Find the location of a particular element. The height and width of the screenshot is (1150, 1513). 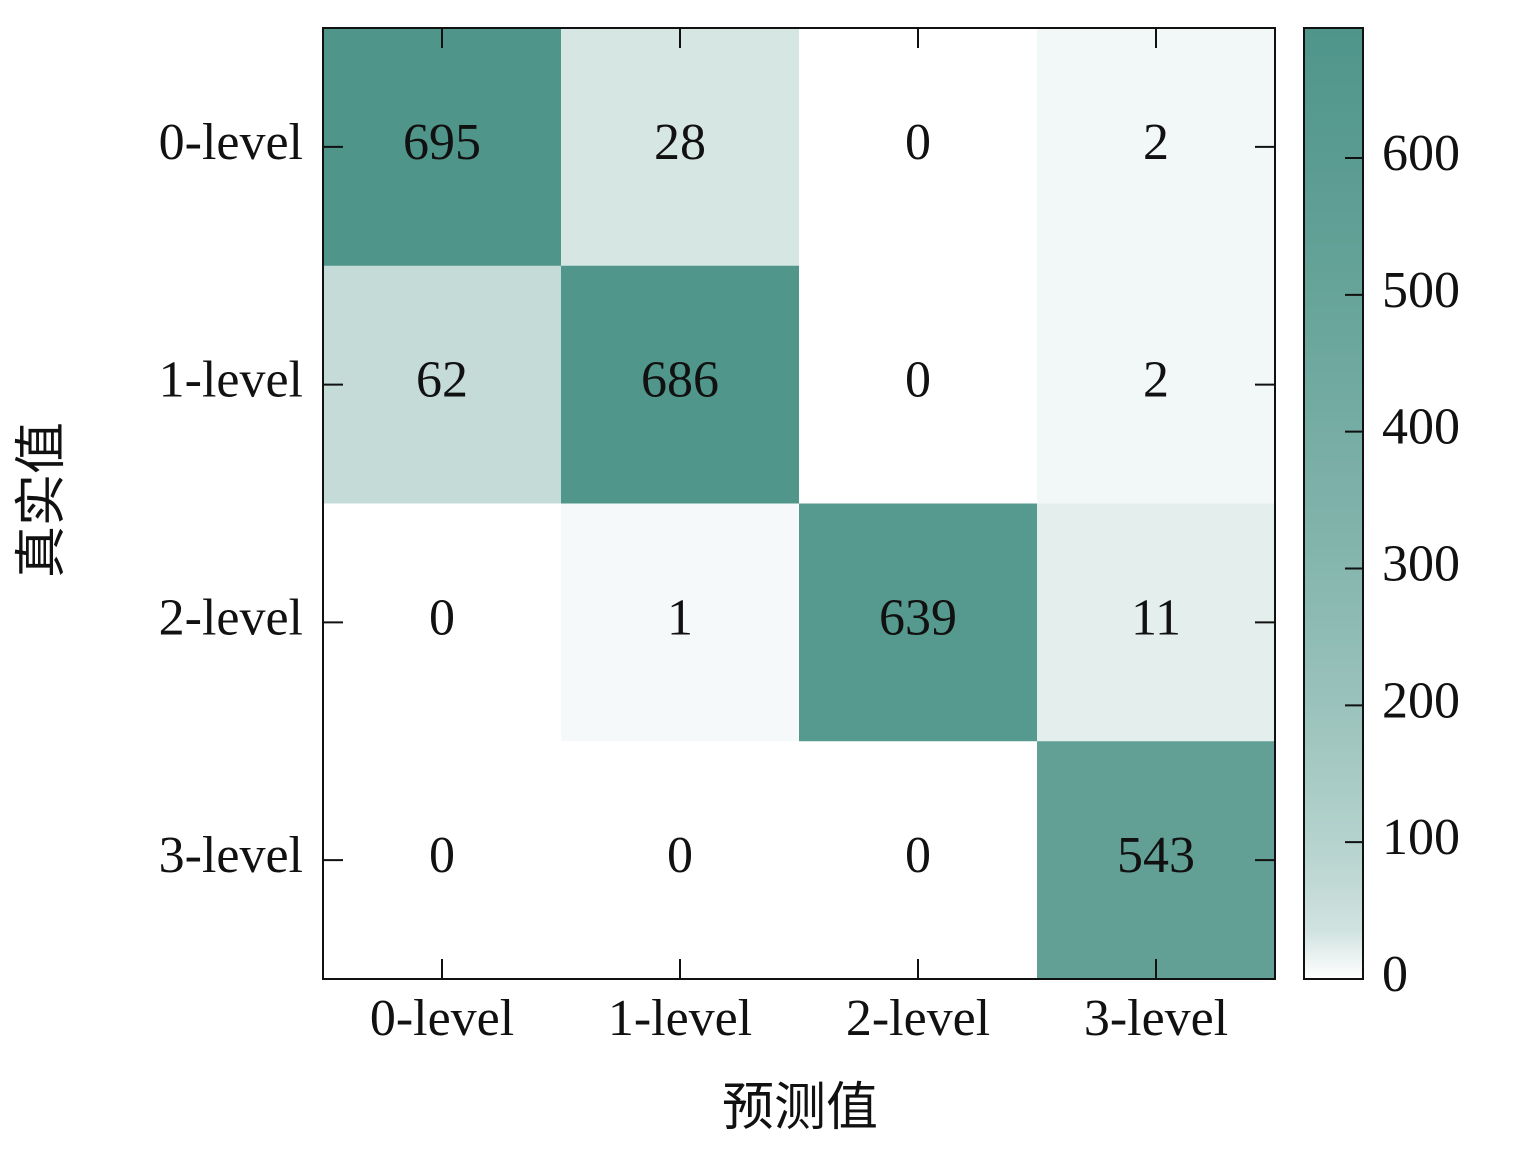

x-axis-label: 预测值 is located at coordinates (800, 1108).